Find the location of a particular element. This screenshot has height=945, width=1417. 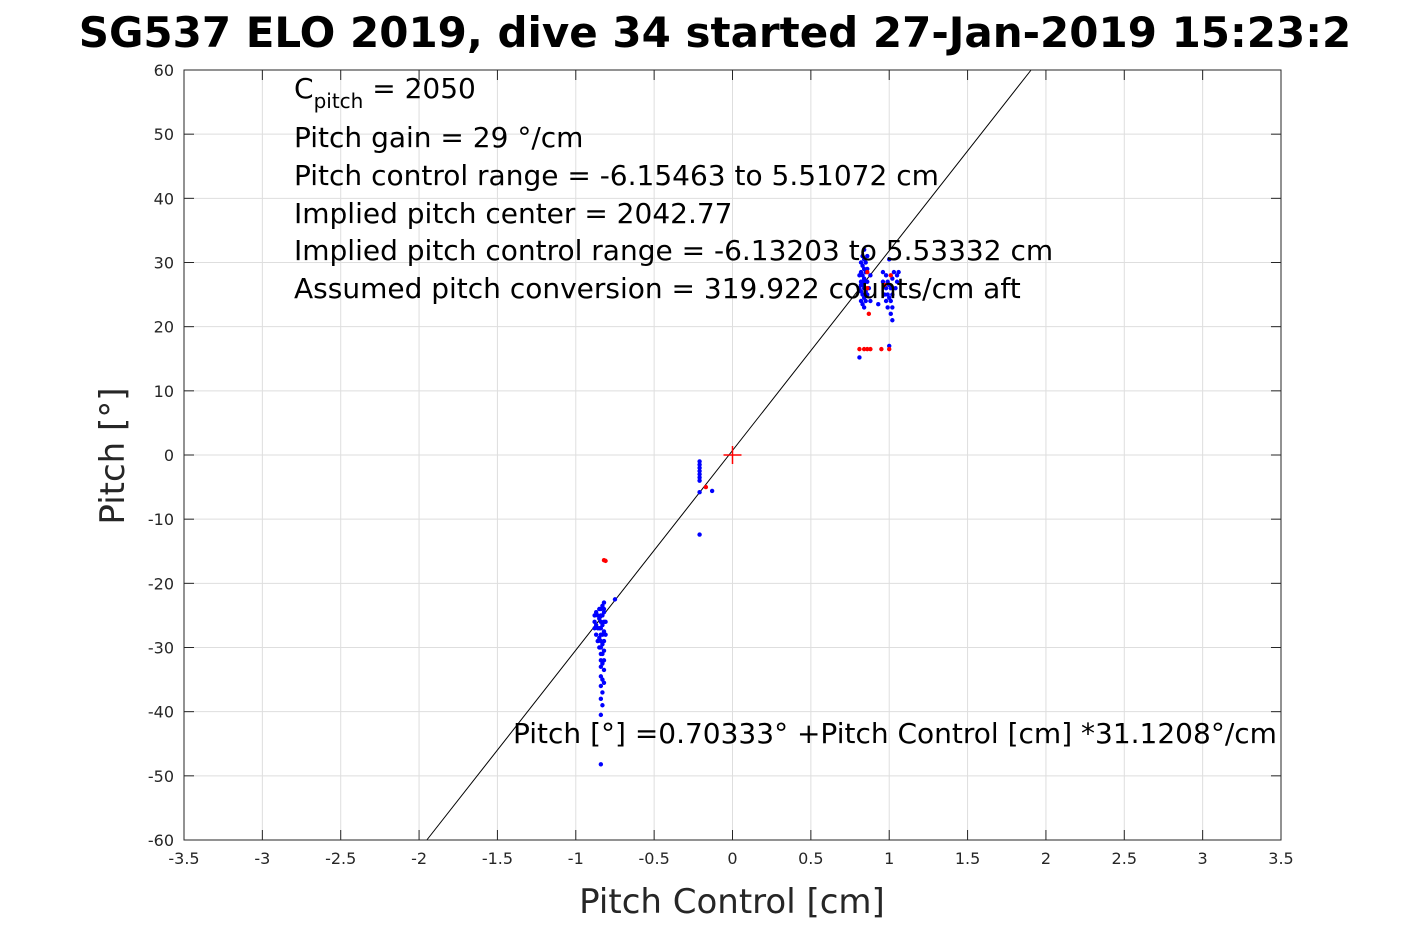

y-tick-label: 40 is located at coordinates (164, 198).